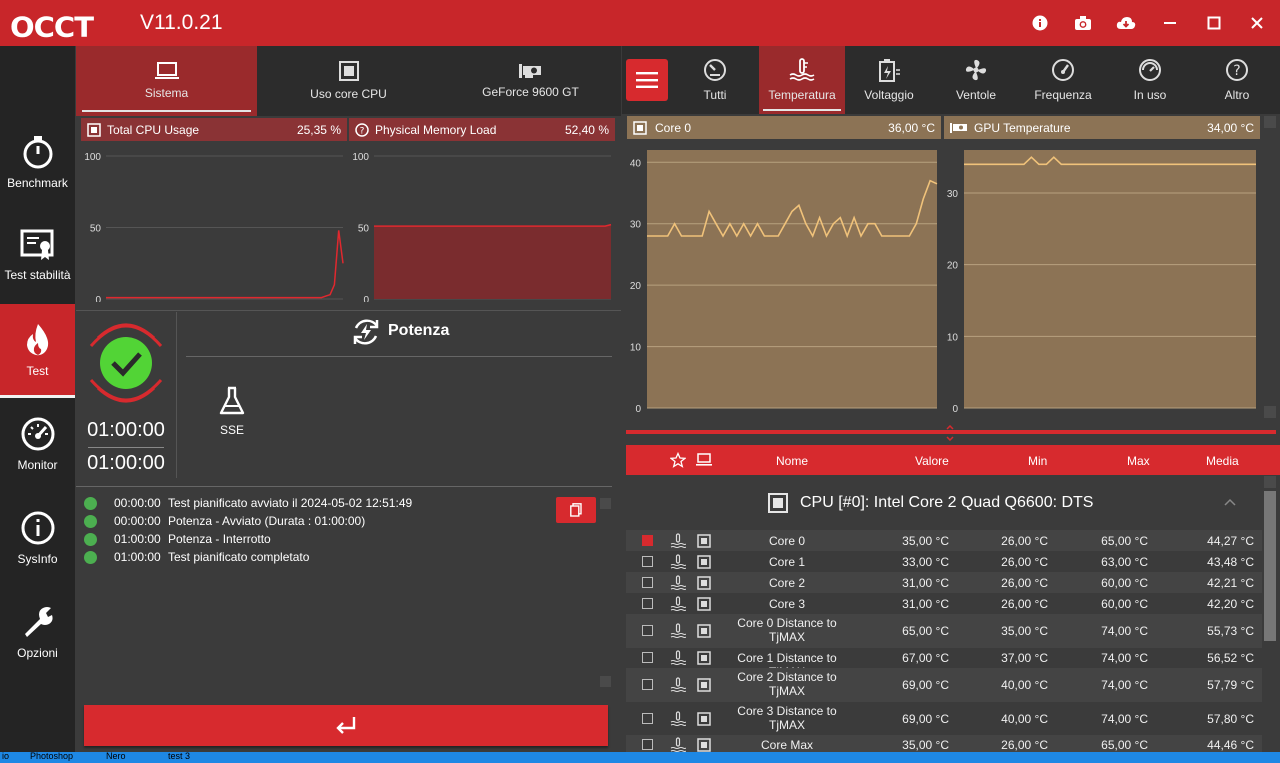  Describe the element at coordinates (366, 332) in the screenshot. I see `power-mode-icon` at that location.